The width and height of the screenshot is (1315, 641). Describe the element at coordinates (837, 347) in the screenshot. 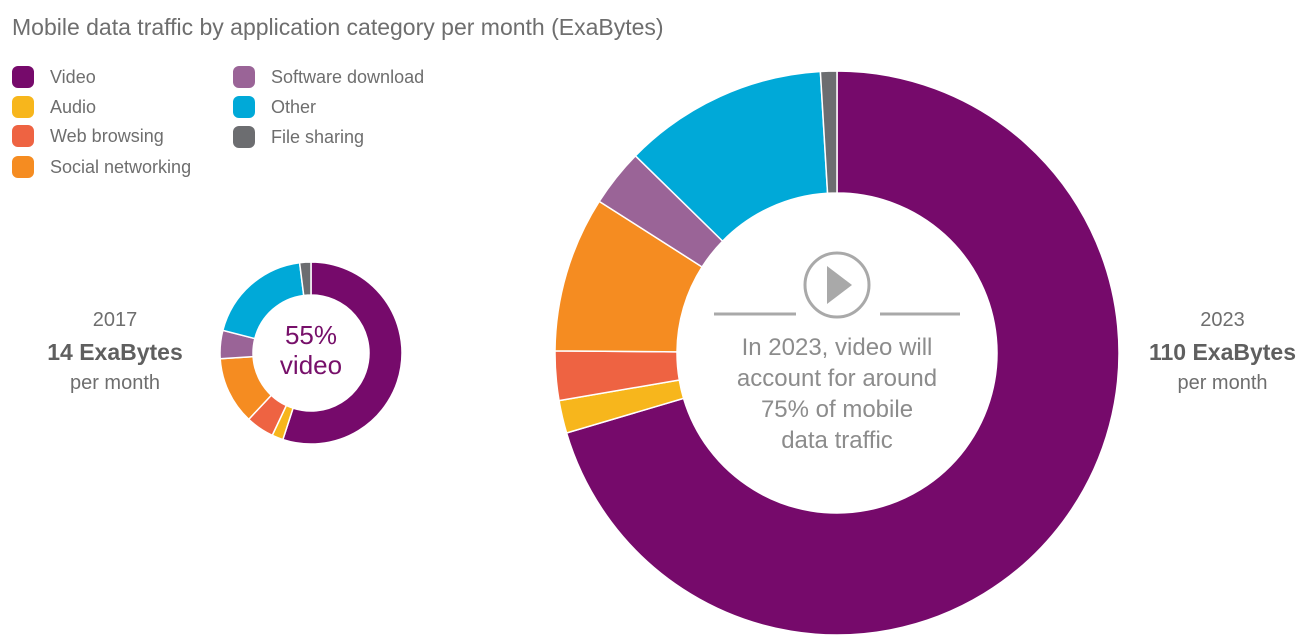

I see `center-text-line: In 2023, video will` at that location.